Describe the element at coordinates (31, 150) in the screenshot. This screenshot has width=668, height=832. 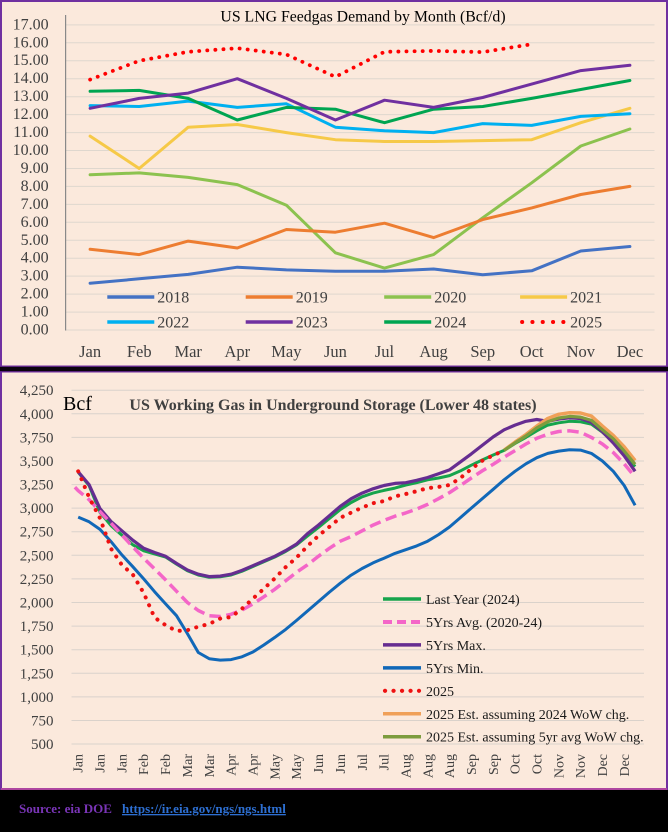
I see `svg-text: 10.00` at that location.